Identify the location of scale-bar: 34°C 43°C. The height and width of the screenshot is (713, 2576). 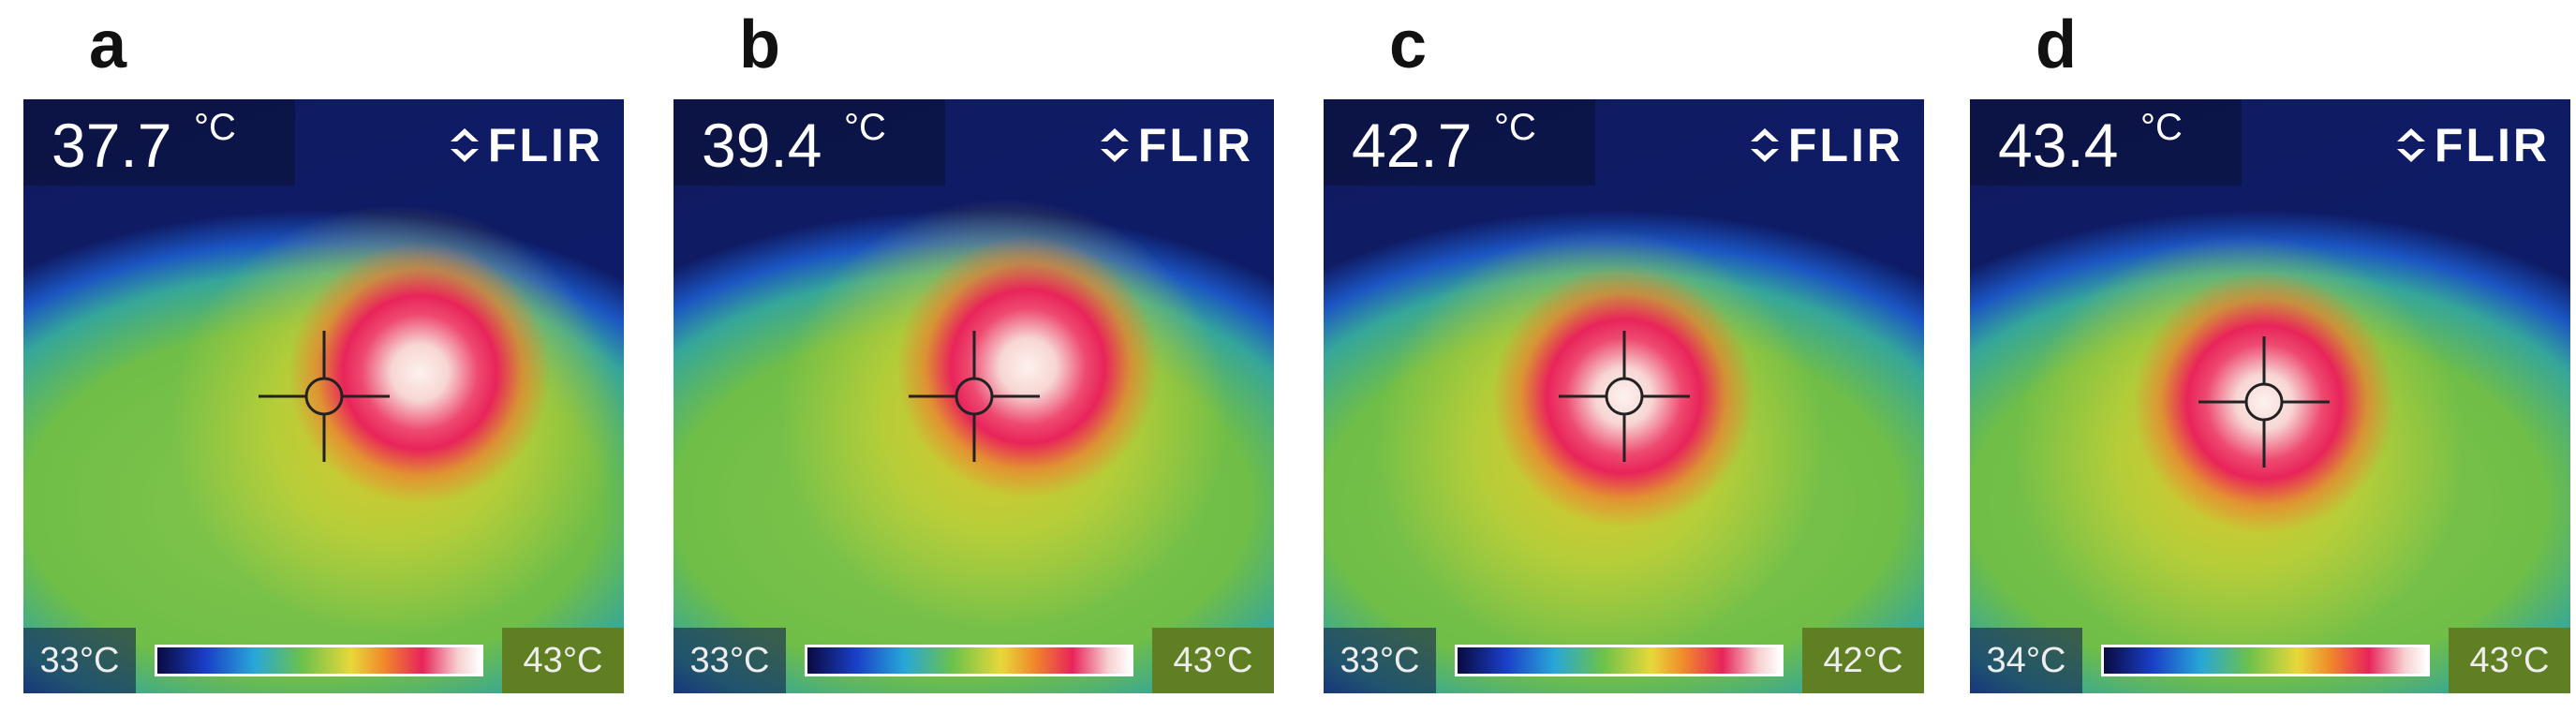
(2270, 660).